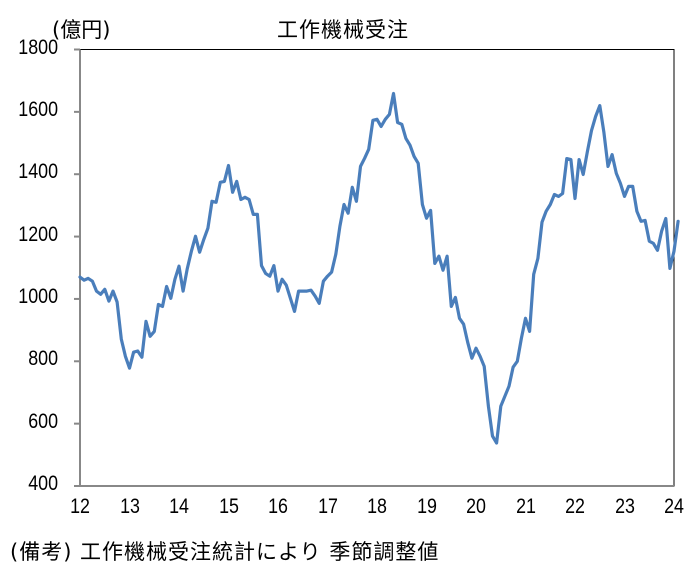 Image resolution: width=686 pixels, height=570 pixels. What do you see at coordinates (575, 506) in the screenshot?
I see `x-tick-label: 22` at bounding box center [575, 506].